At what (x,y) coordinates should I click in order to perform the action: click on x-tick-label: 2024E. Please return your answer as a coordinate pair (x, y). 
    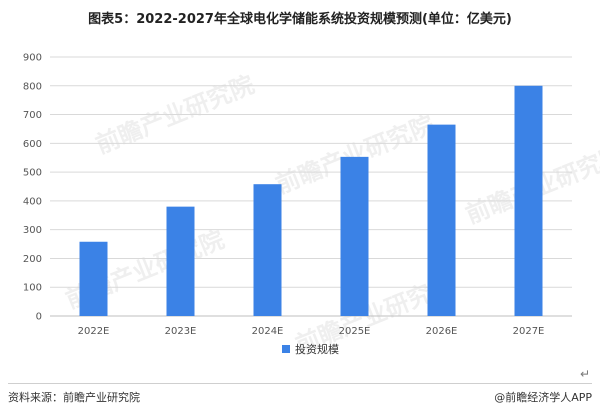
    Looking at the image, I should click on (268, 331).